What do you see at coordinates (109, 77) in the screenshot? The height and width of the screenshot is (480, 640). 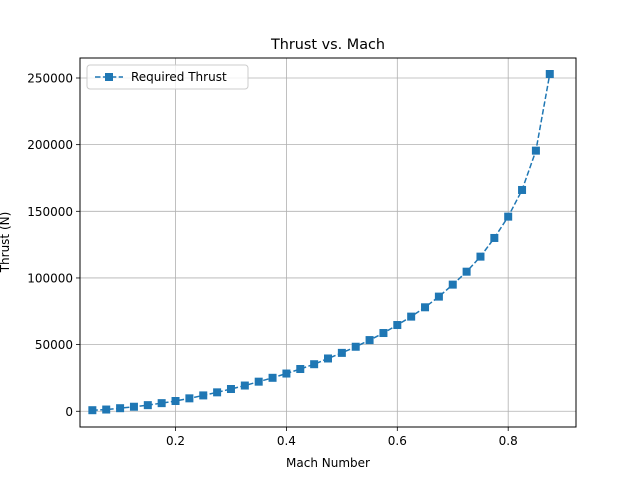 I see `legend-series-marker` at bounding box center [109, 77].